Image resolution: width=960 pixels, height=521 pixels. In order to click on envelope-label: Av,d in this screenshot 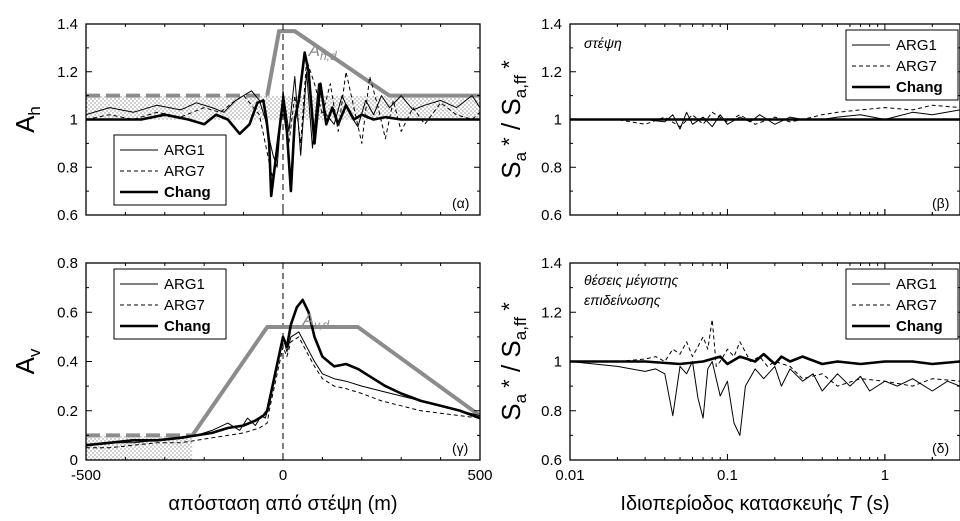, I will do `click(316, 321)`.